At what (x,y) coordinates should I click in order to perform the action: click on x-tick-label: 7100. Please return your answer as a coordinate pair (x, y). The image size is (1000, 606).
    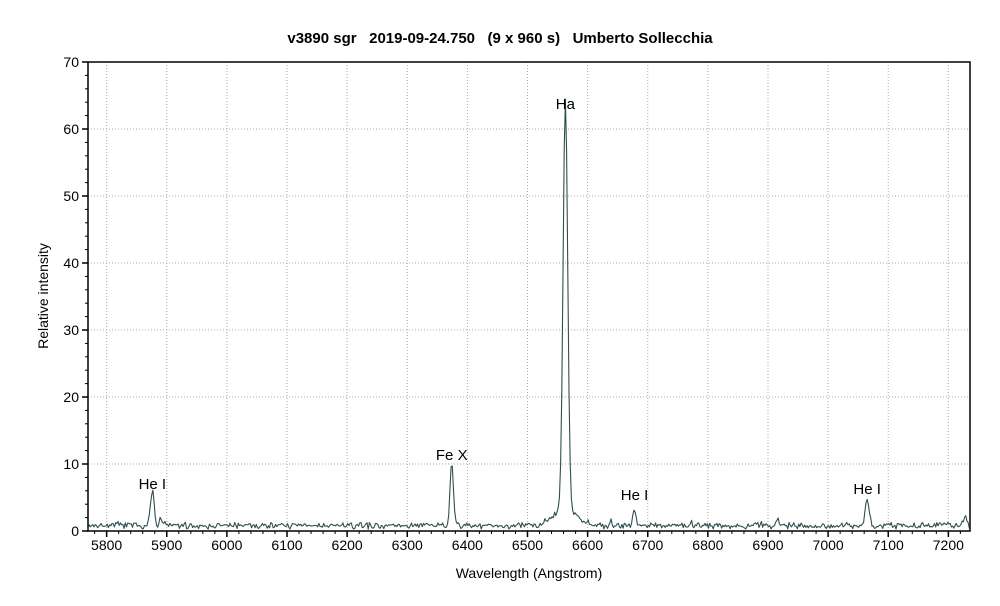
    Looking at the image, I should click on (888, 545).